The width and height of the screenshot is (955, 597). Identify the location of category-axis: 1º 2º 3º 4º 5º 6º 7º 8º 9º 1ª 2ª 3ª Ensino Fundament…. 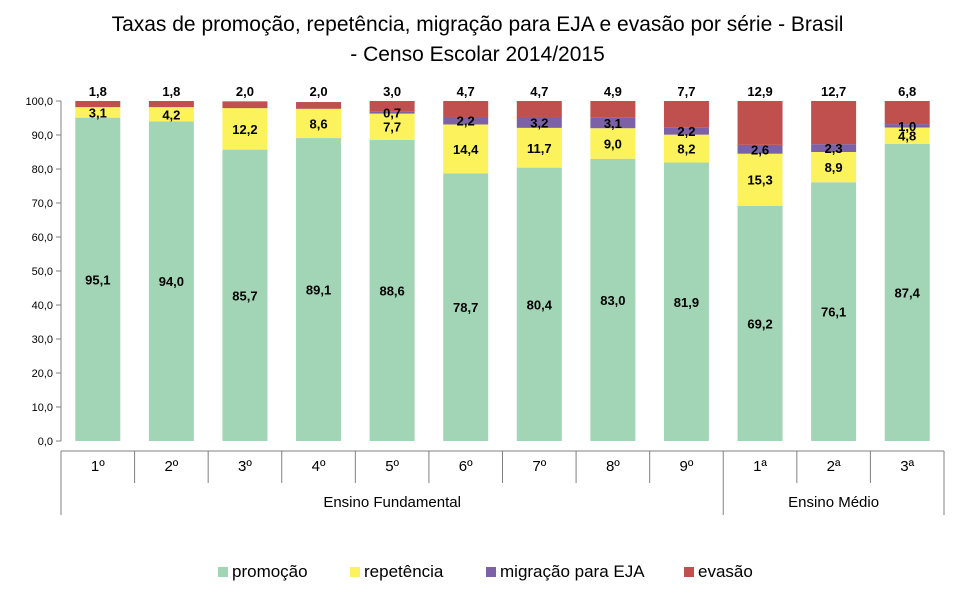
(502, 482).